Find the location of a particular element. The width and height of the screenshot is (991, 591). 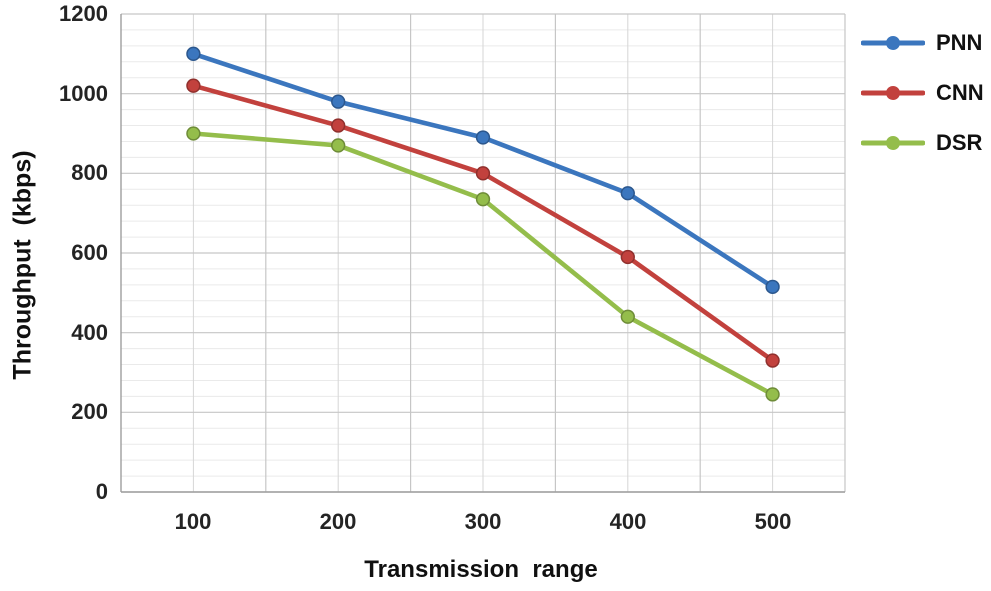

x-tick-label-400: 400 is located at coordinates (628, 521).